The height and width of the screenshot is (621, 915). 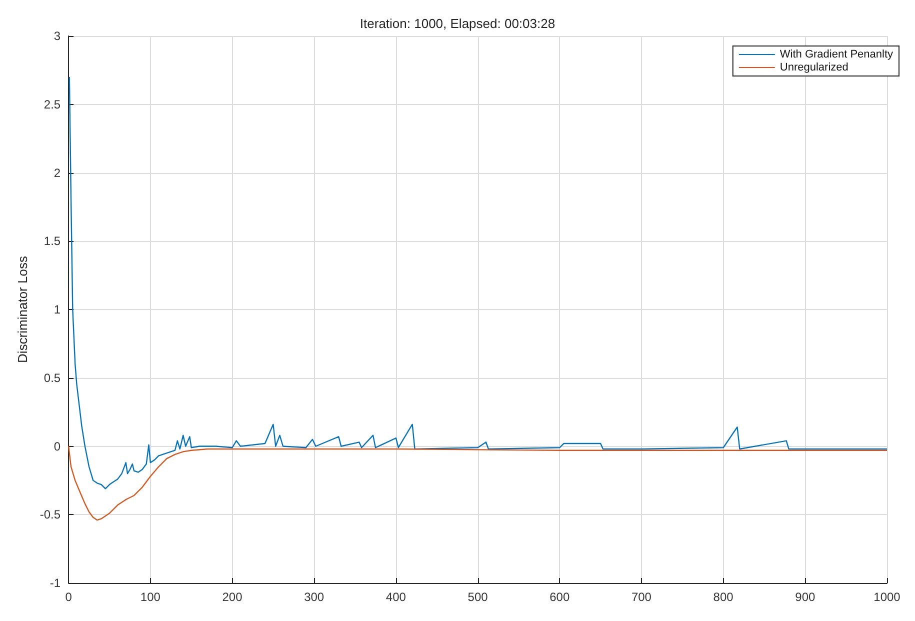 I want to click on y-tick-label: 2.5, so click(x=52, y=104).